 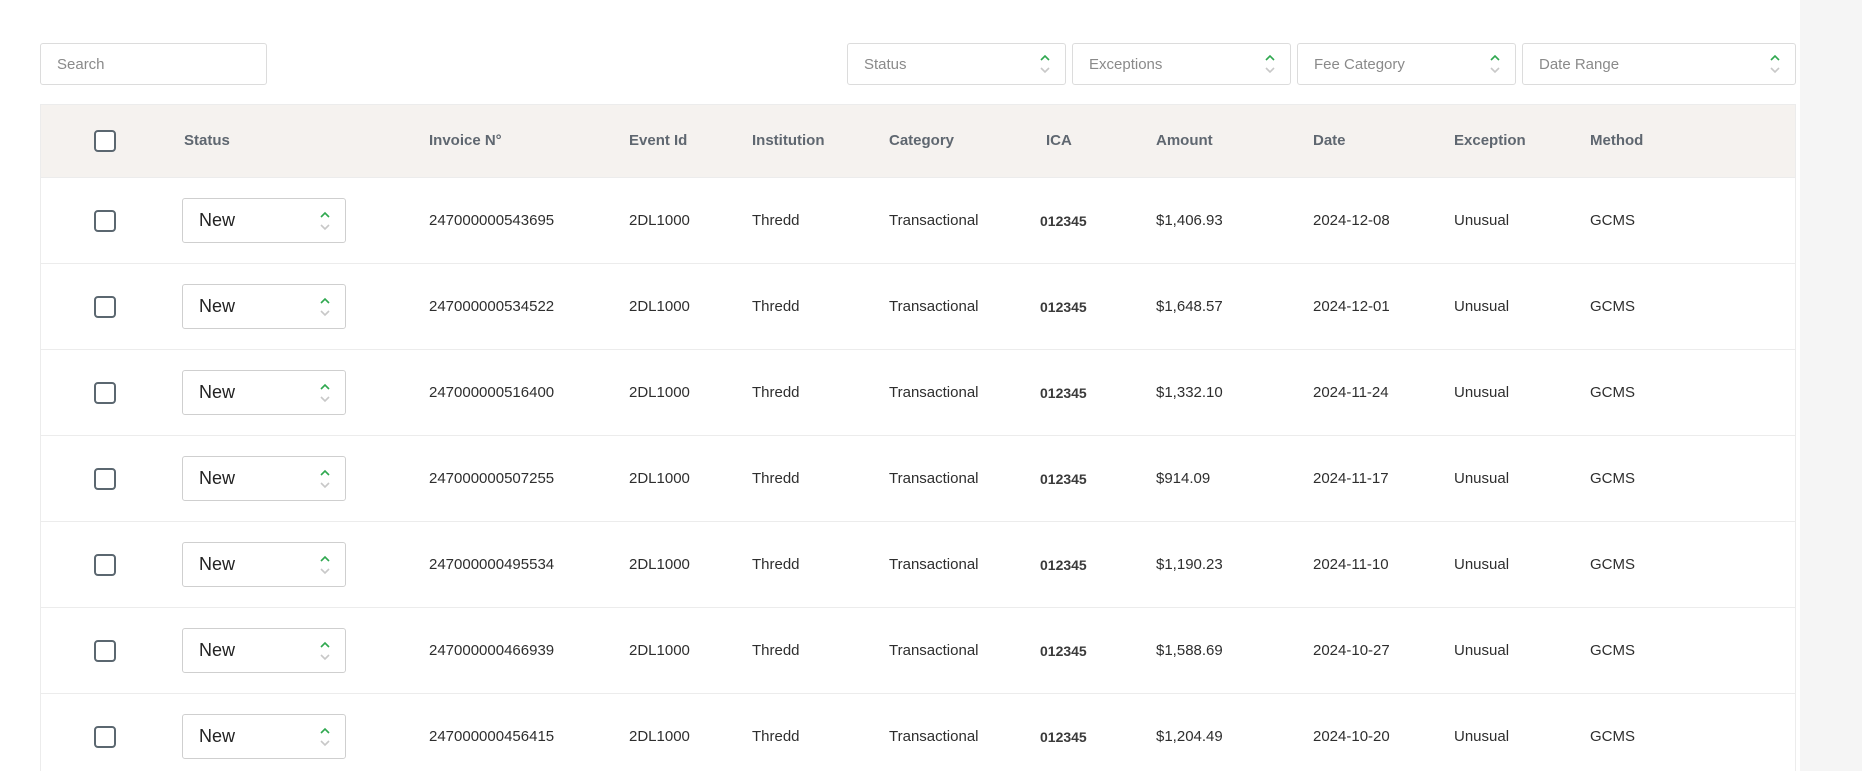 I want to click on amount-cell: $1,648.57, so click(x=1189, y=306).